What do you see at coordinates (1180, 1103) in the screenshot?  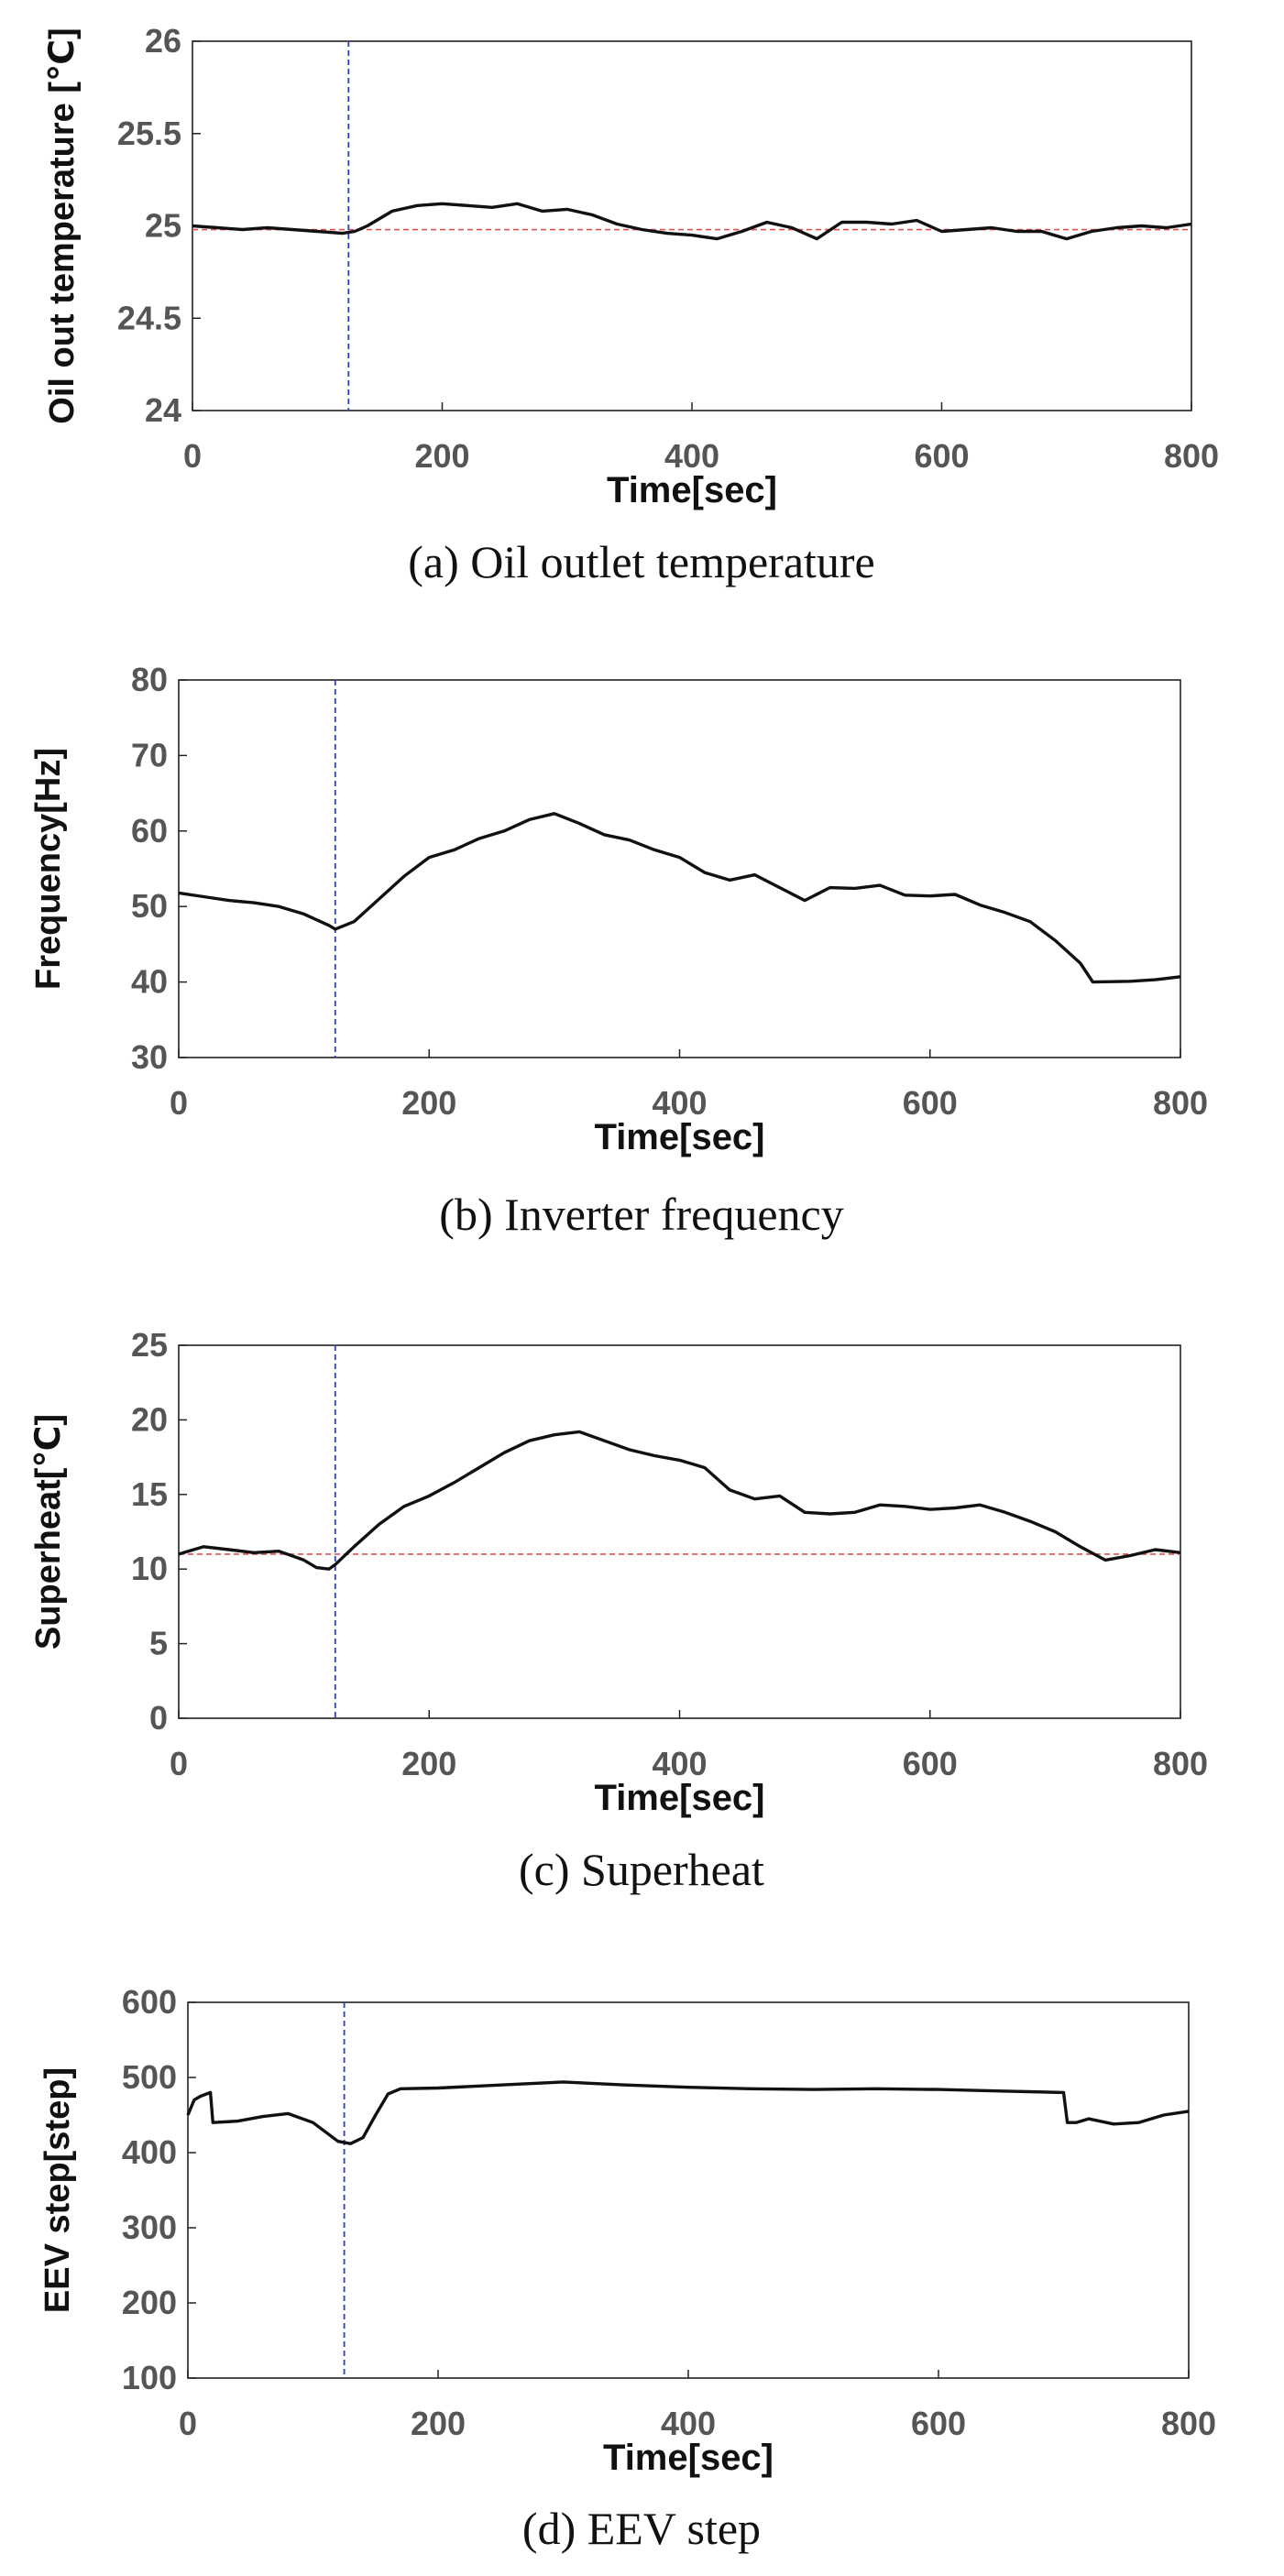 I see `chart-1-x-tick-label: 800` at bounding box center [1180, 1103].